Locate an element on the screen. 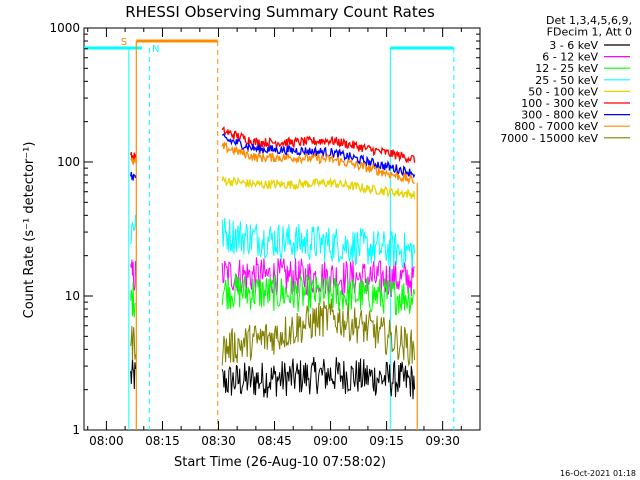  legend-label: 12 - 25 keV is located at coordinates (566, 68).